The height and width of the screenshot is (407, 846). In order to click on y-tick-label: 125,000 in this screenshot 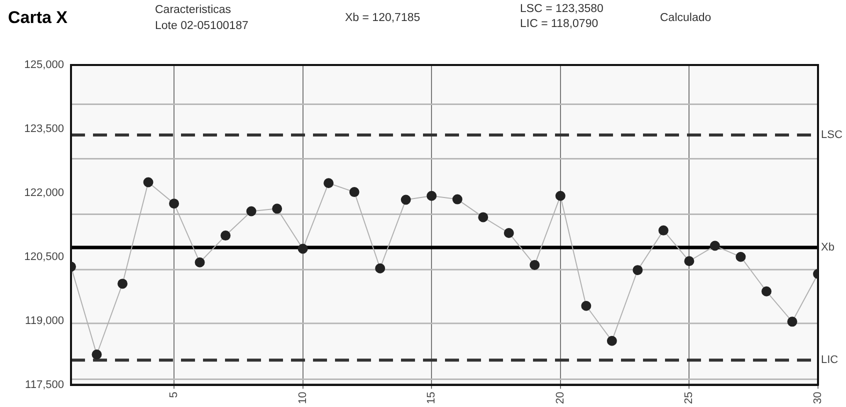, I will do `click(44, 65)`.